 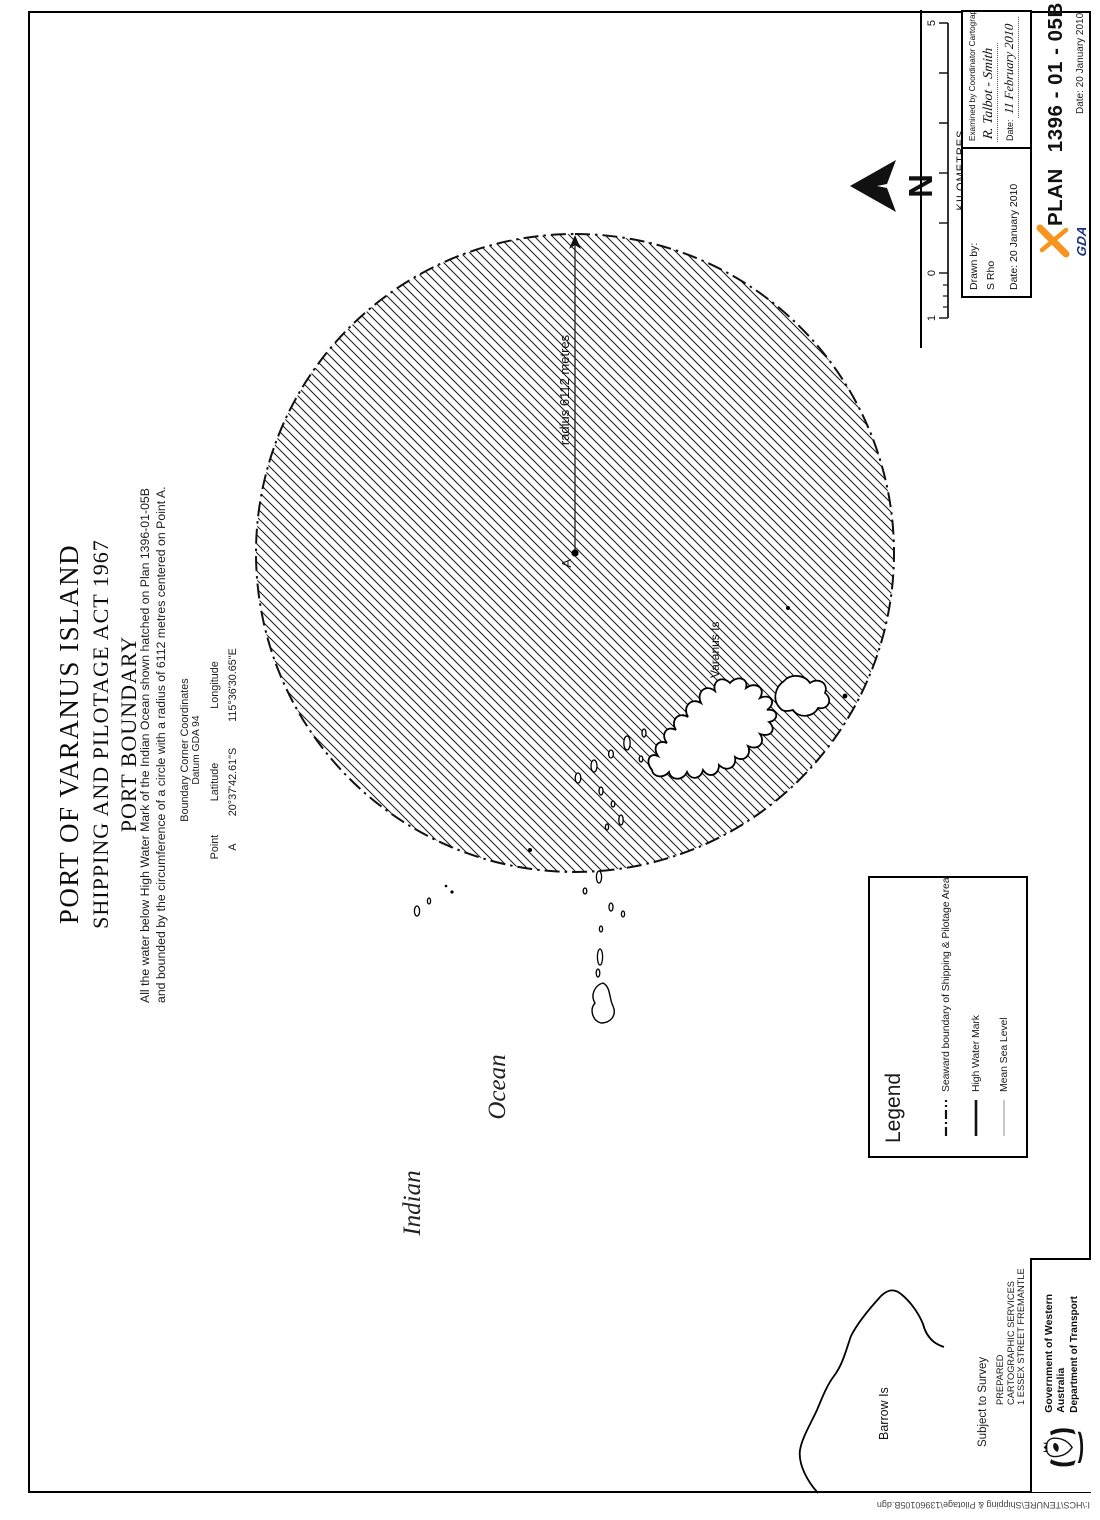 What do you see at coordinates (932, 23) in the screenshot?
I see `scale-label-5: 5` at bounding box center [932, 23].